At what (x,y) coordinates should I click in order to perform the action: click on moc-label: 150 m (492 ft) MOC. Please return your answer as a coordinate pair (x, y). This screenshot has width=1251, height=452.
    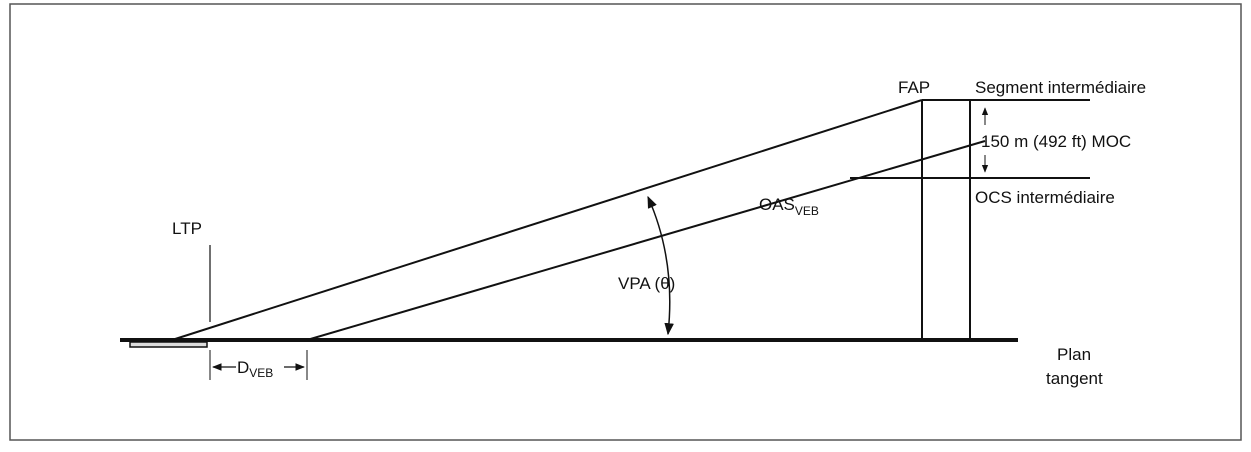
    Looking at the image, I should click on (1056, 141).